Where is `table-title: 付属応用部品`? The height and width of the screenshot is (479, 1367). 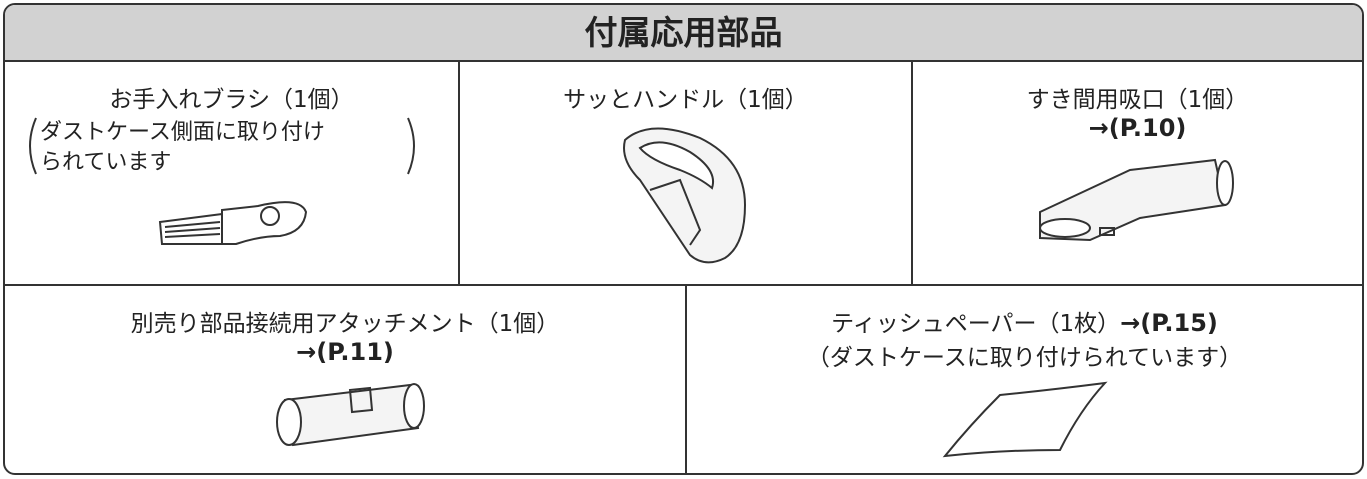 table-title: 付属応用部品 is located at coordinates (683, 33).